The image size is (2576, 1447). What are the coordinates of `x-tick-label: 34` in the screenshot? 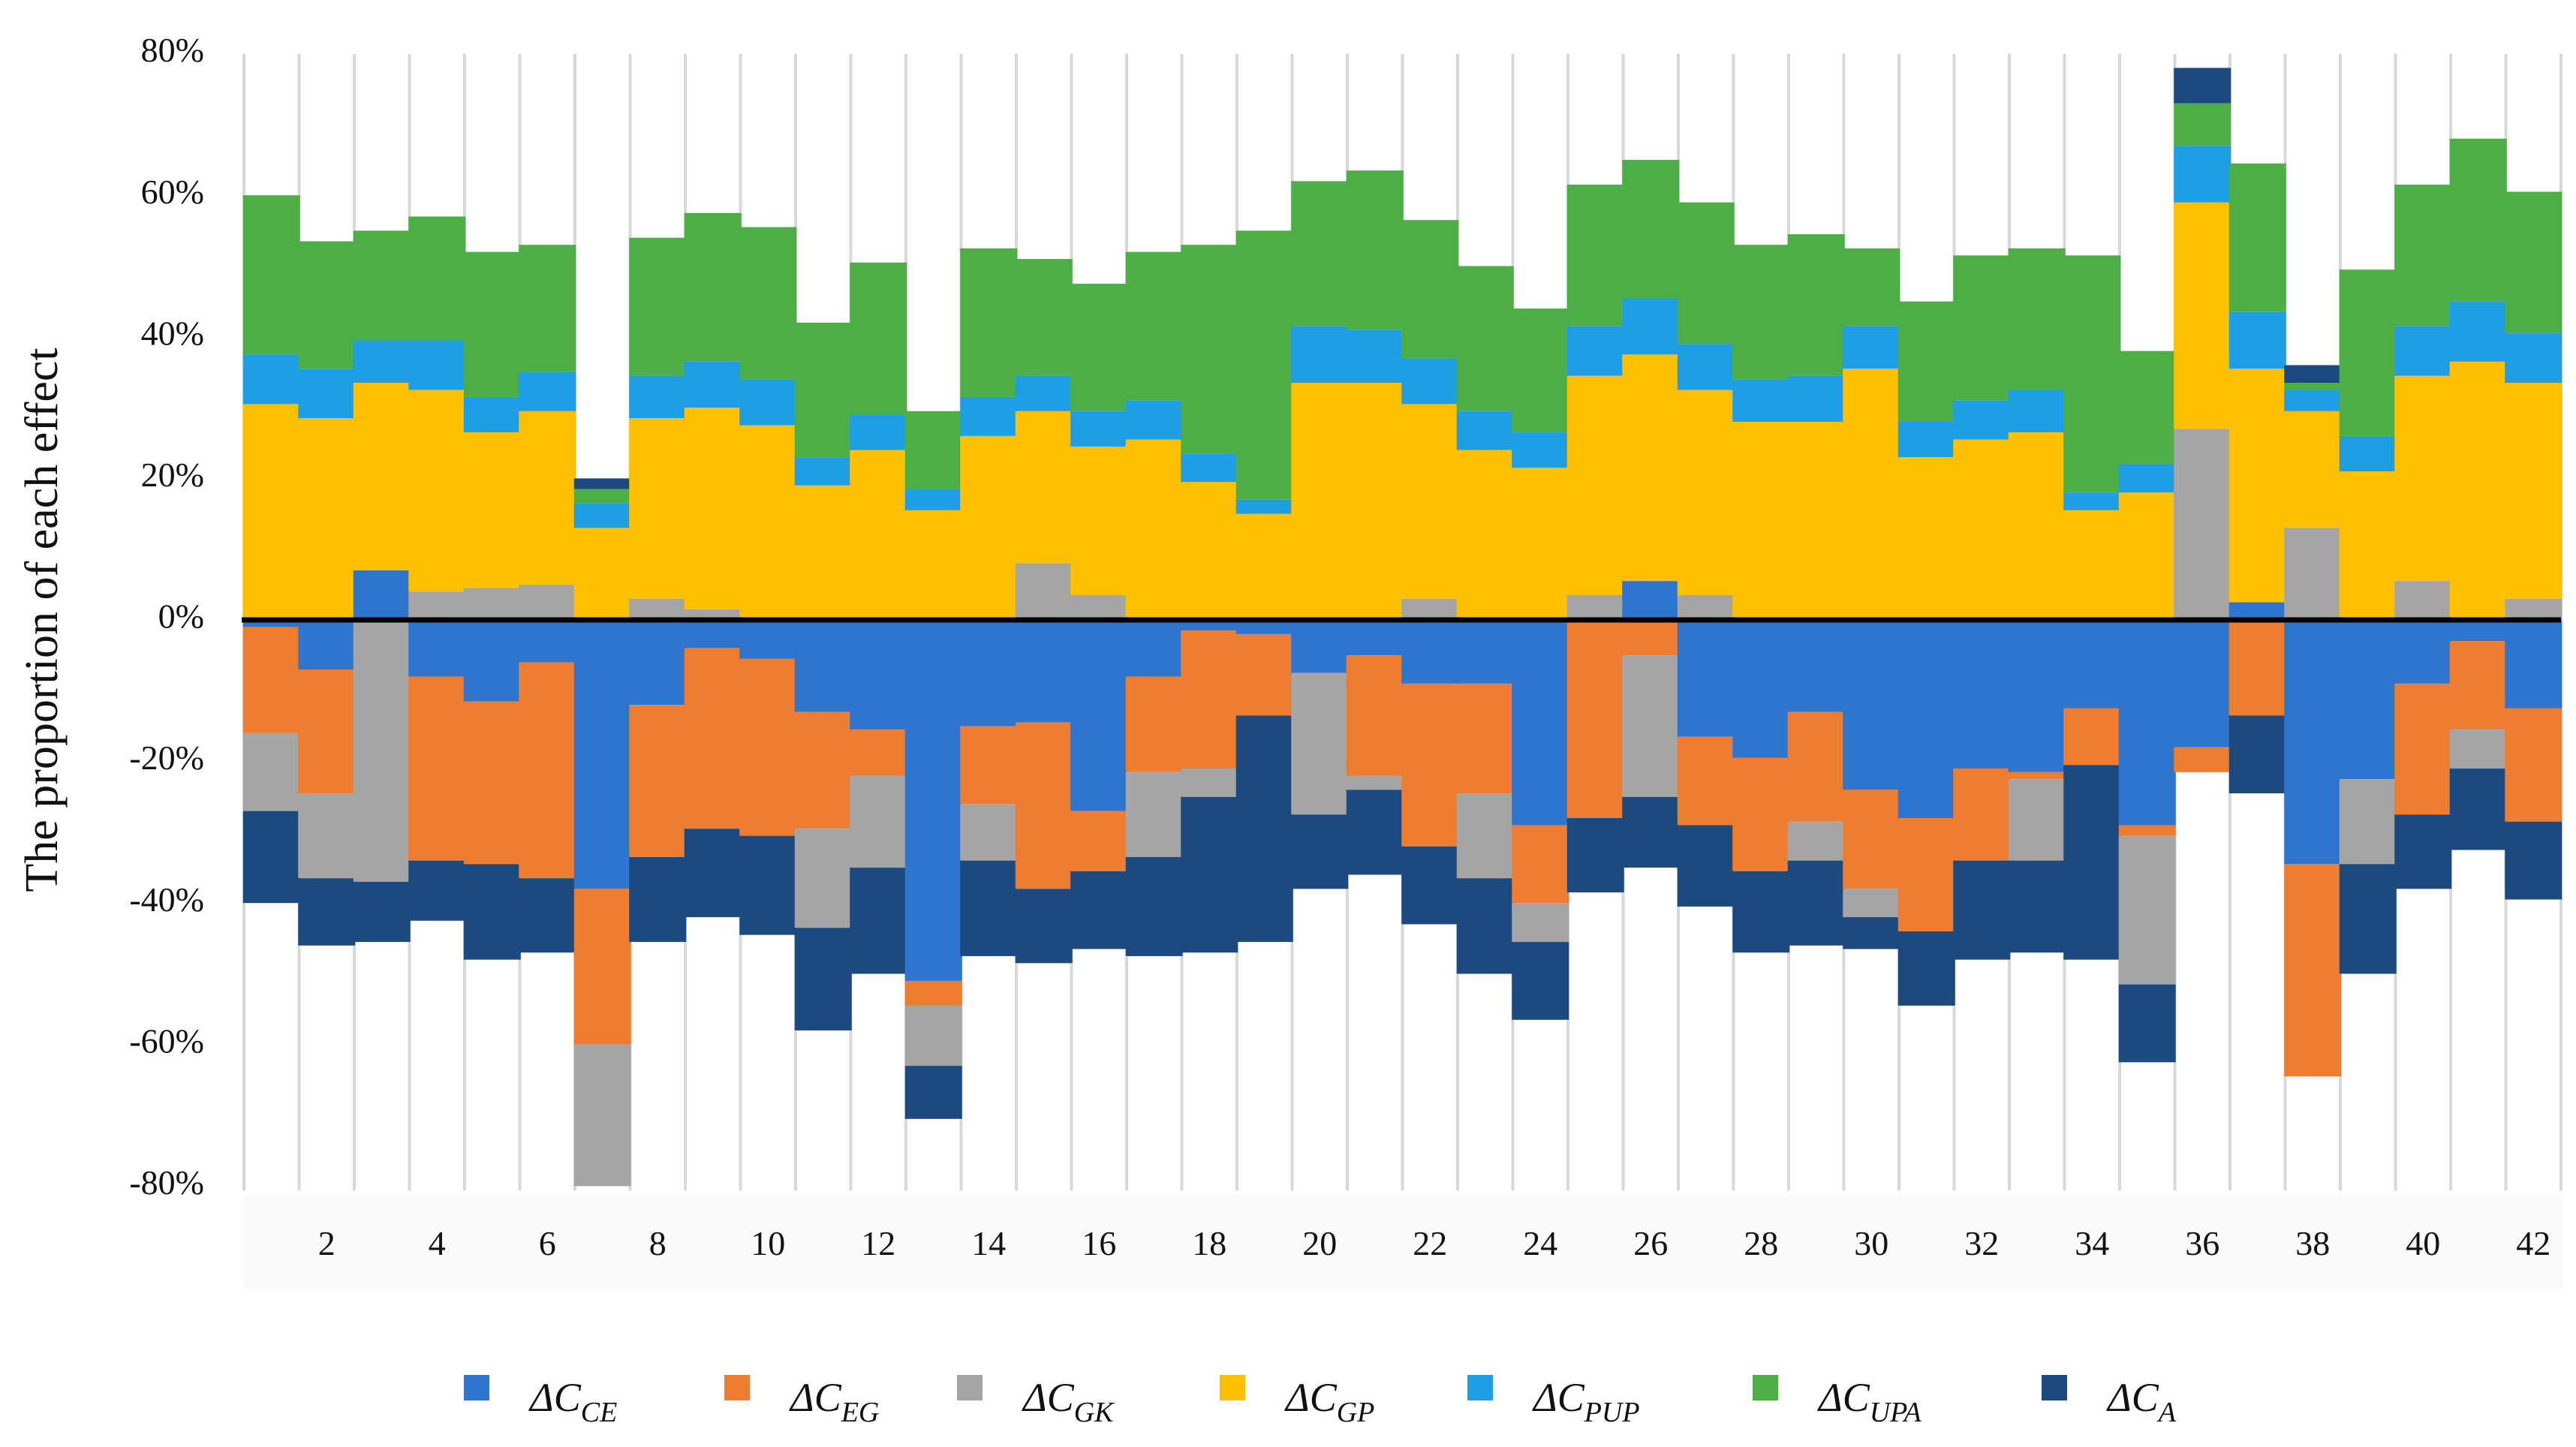 It's located at (2092, 1243).